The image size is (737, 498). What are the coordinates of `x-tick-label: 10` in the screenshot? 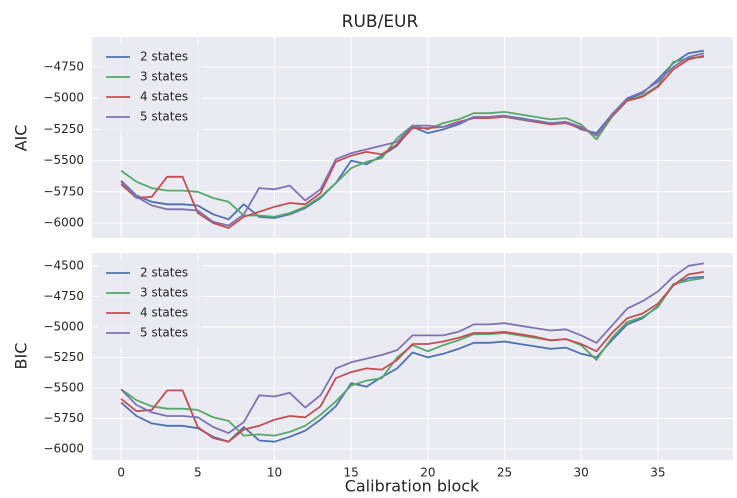 It's located at (274, 473).